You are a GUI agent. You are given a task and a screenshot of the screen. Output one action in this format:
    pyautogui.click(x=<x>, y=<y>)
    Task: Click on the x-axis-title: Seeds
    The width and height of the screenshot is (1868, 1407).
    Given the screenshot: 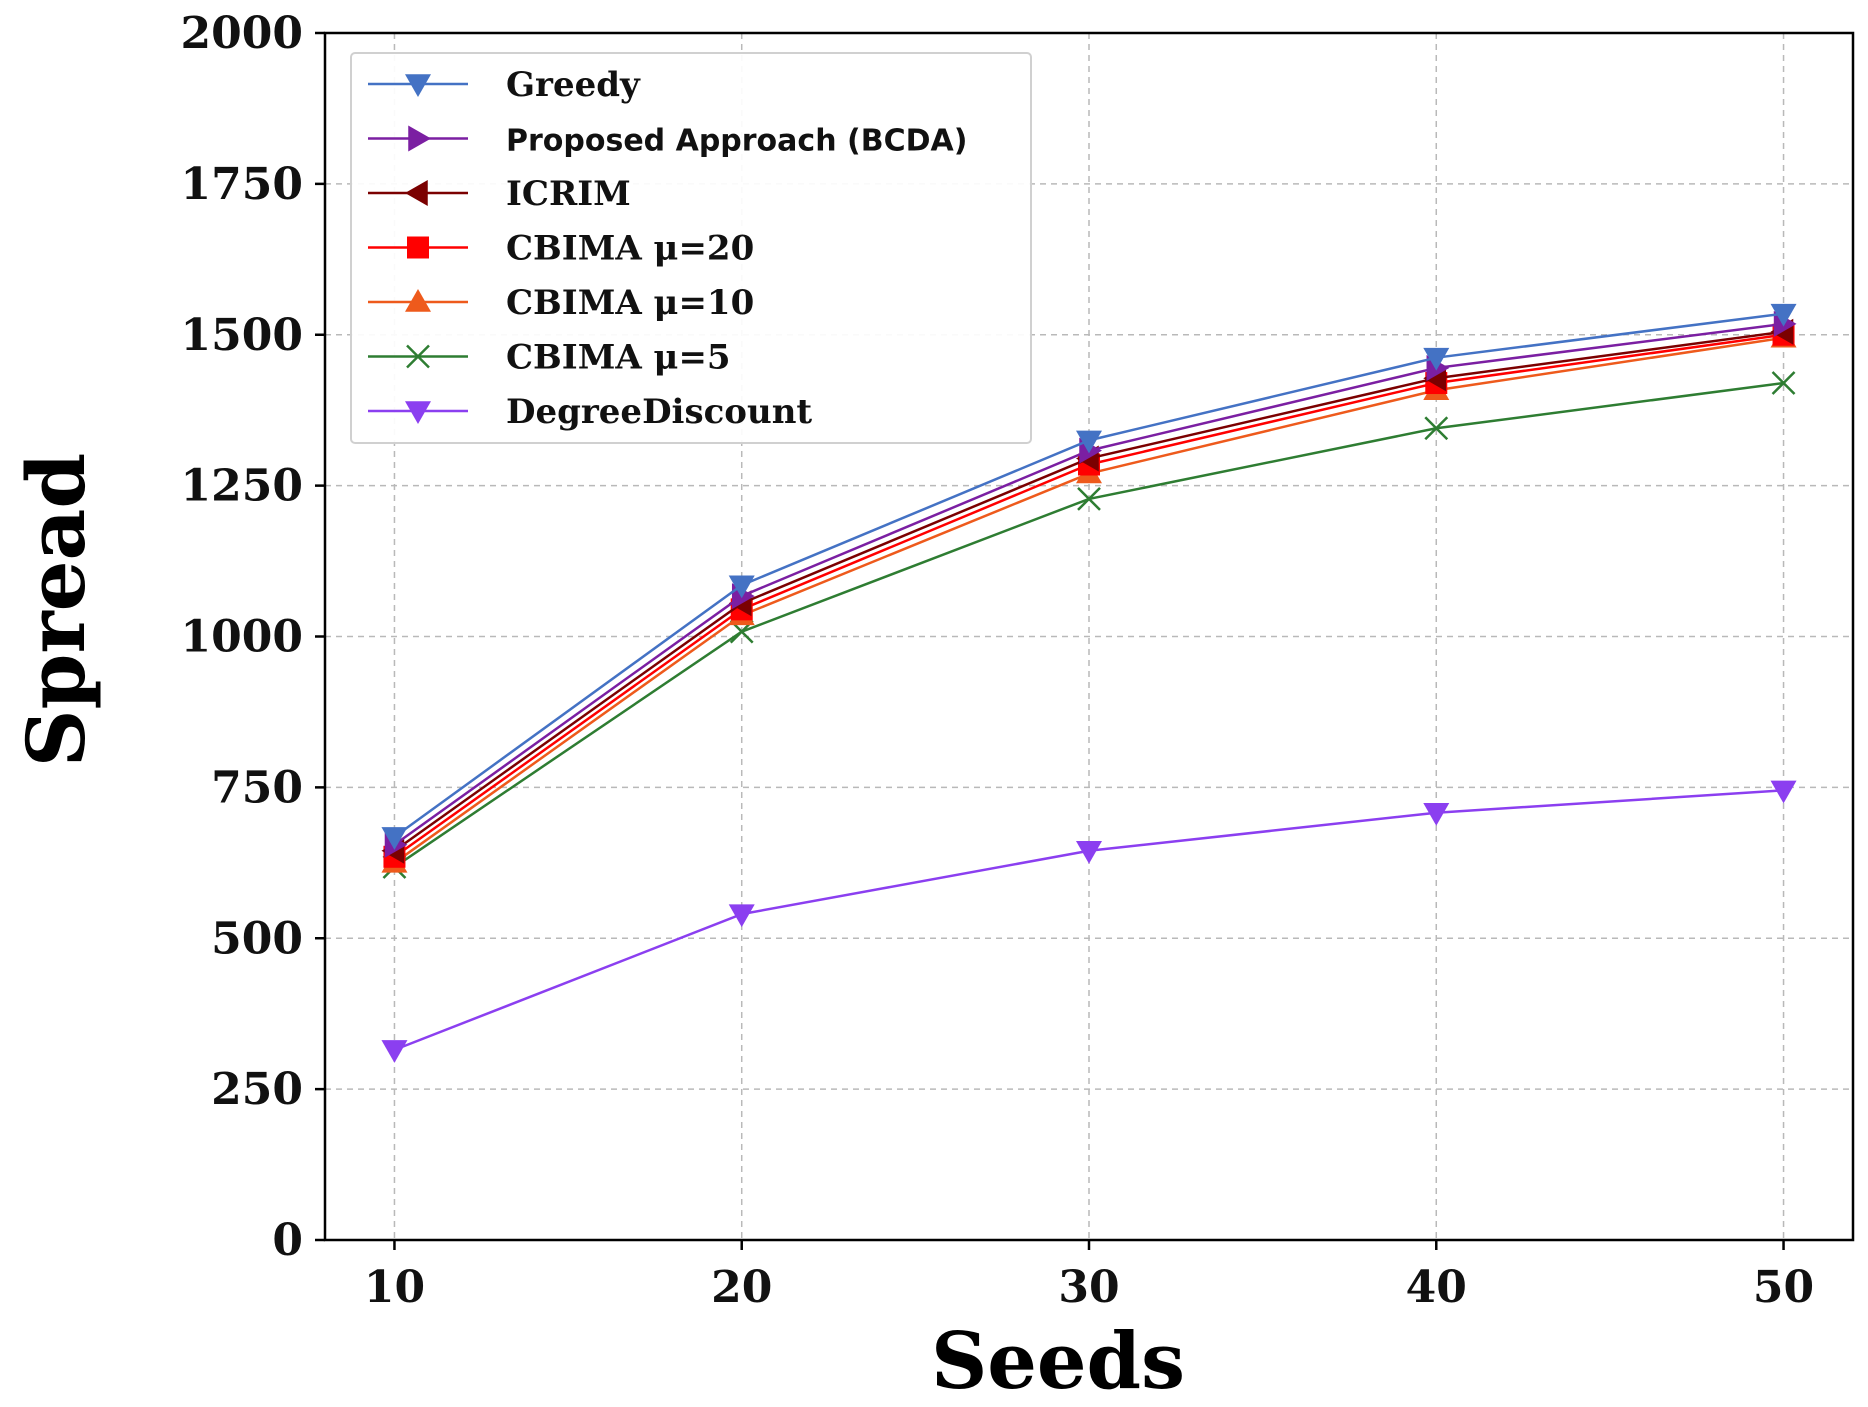 What is the action you would take?
    pyautogui.click(x=1058, y=1361)
    